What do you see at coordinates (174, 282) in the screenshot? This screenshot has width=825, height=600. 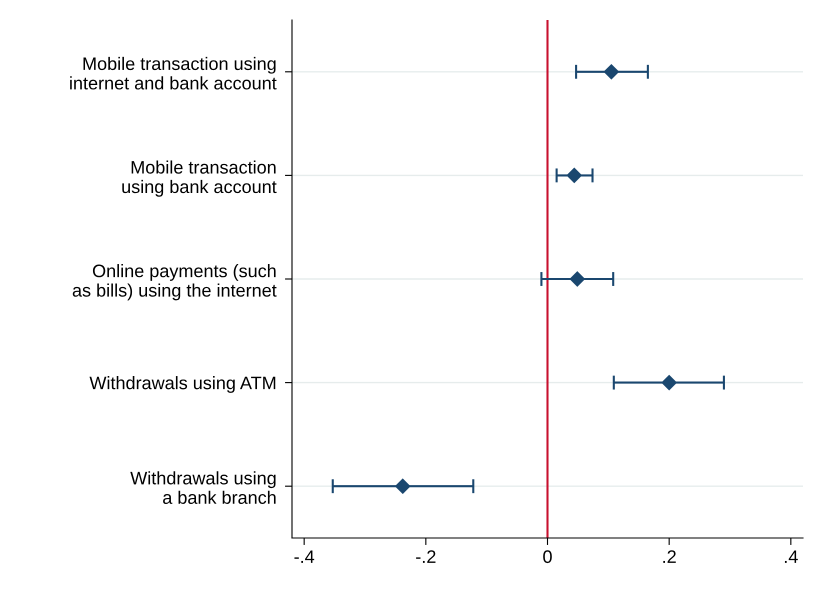 I see `y-tick-label: Online payments (such as bills) using the internet` at bounding box center [174, 282].